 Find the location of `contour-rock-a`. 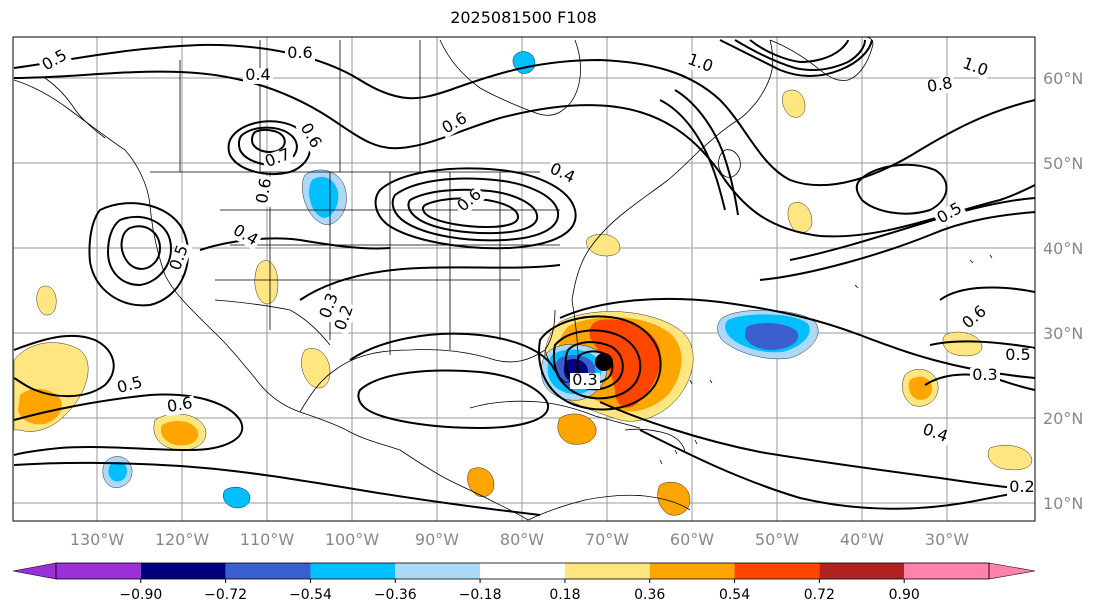

contour-rock-a is located at coordinates (139, 251).